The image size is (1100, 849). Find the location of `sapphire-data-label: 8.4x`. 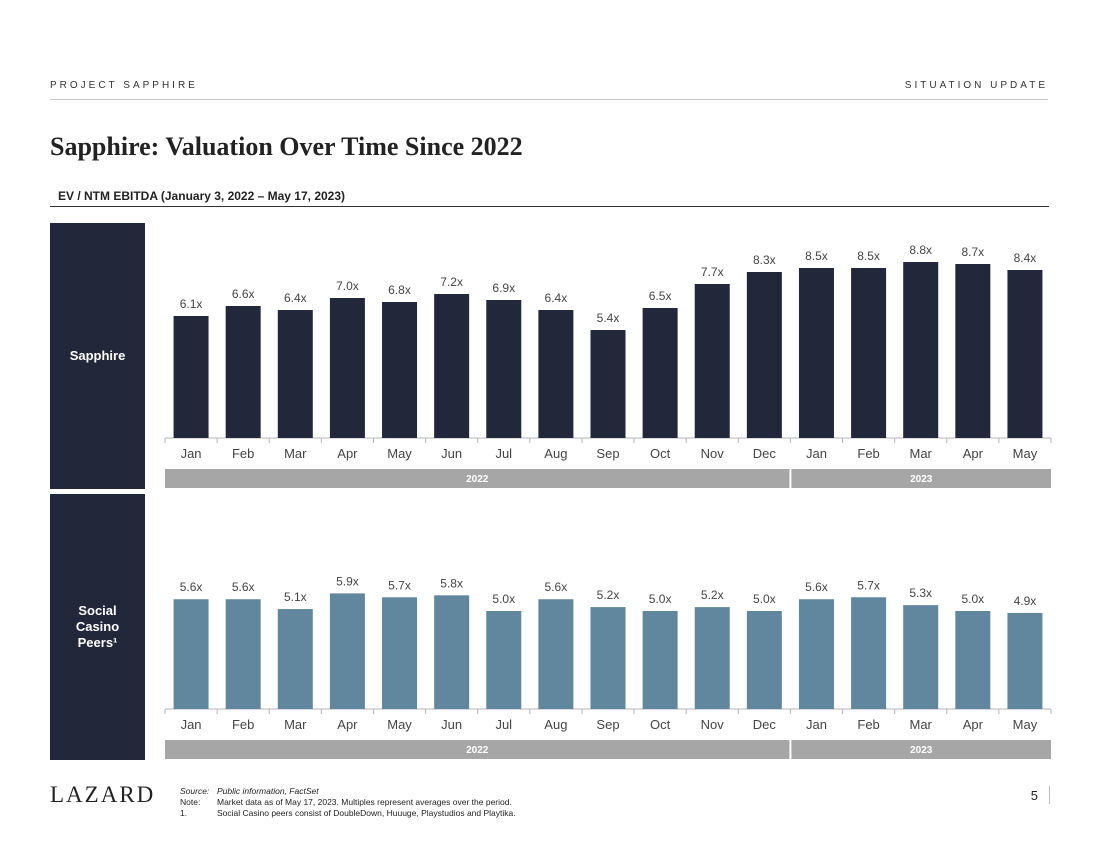

sapphire-data-label: 8.4x is located at coordinates (1025, 258).